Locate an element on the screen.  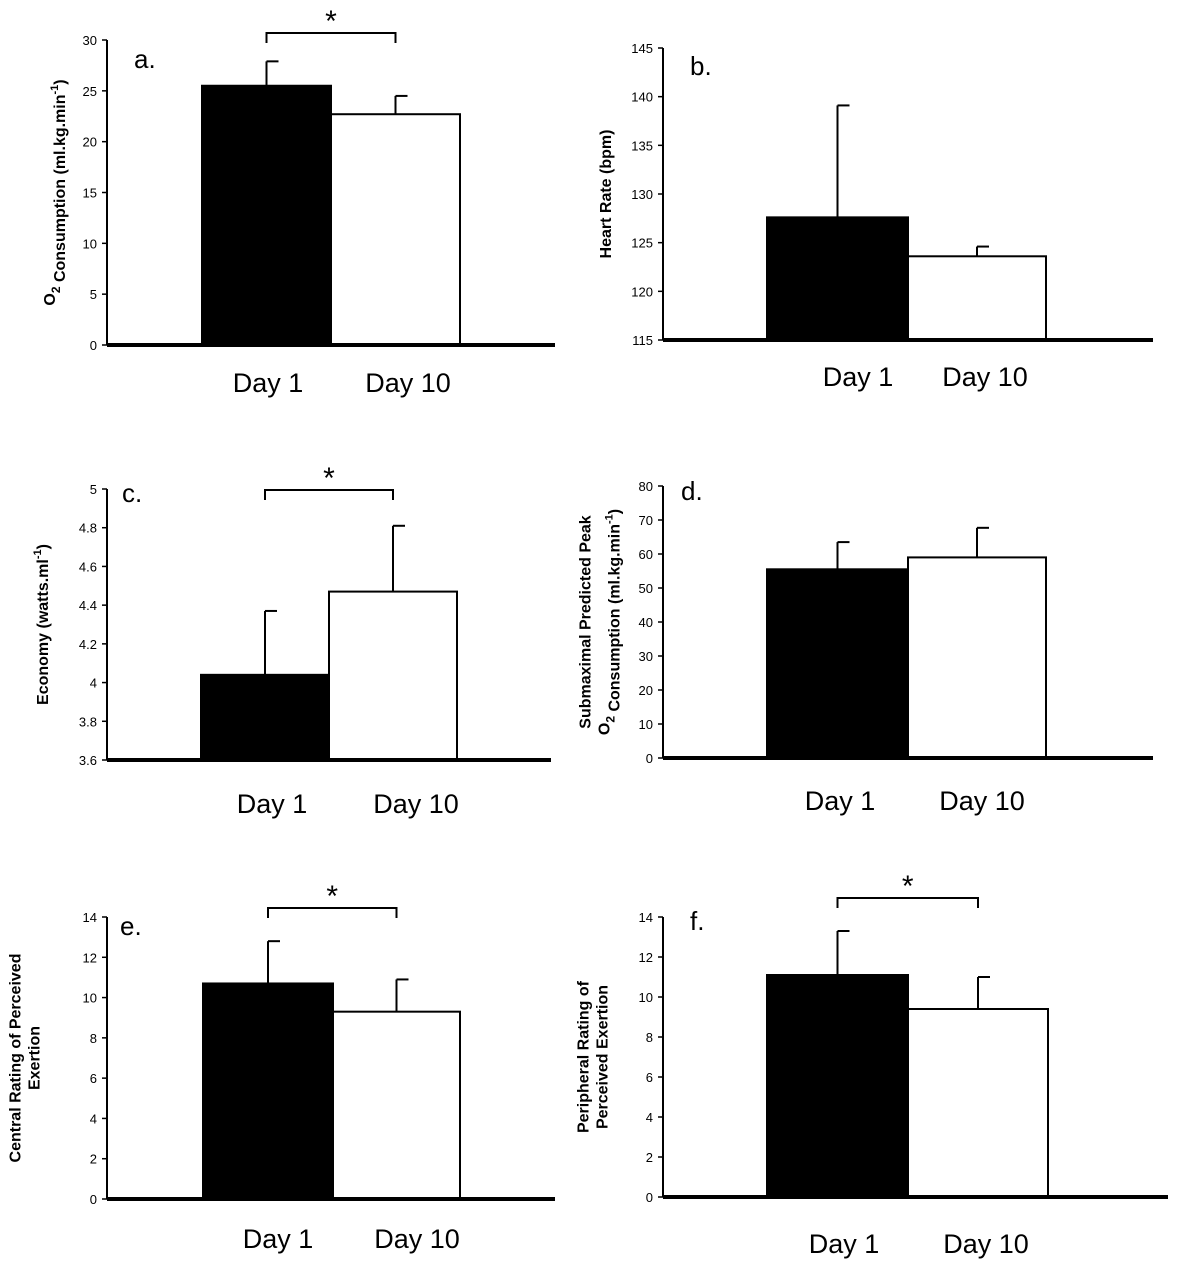
y-axis-label: Economy (watts.ml-1) is located at coordinates (42, 624).